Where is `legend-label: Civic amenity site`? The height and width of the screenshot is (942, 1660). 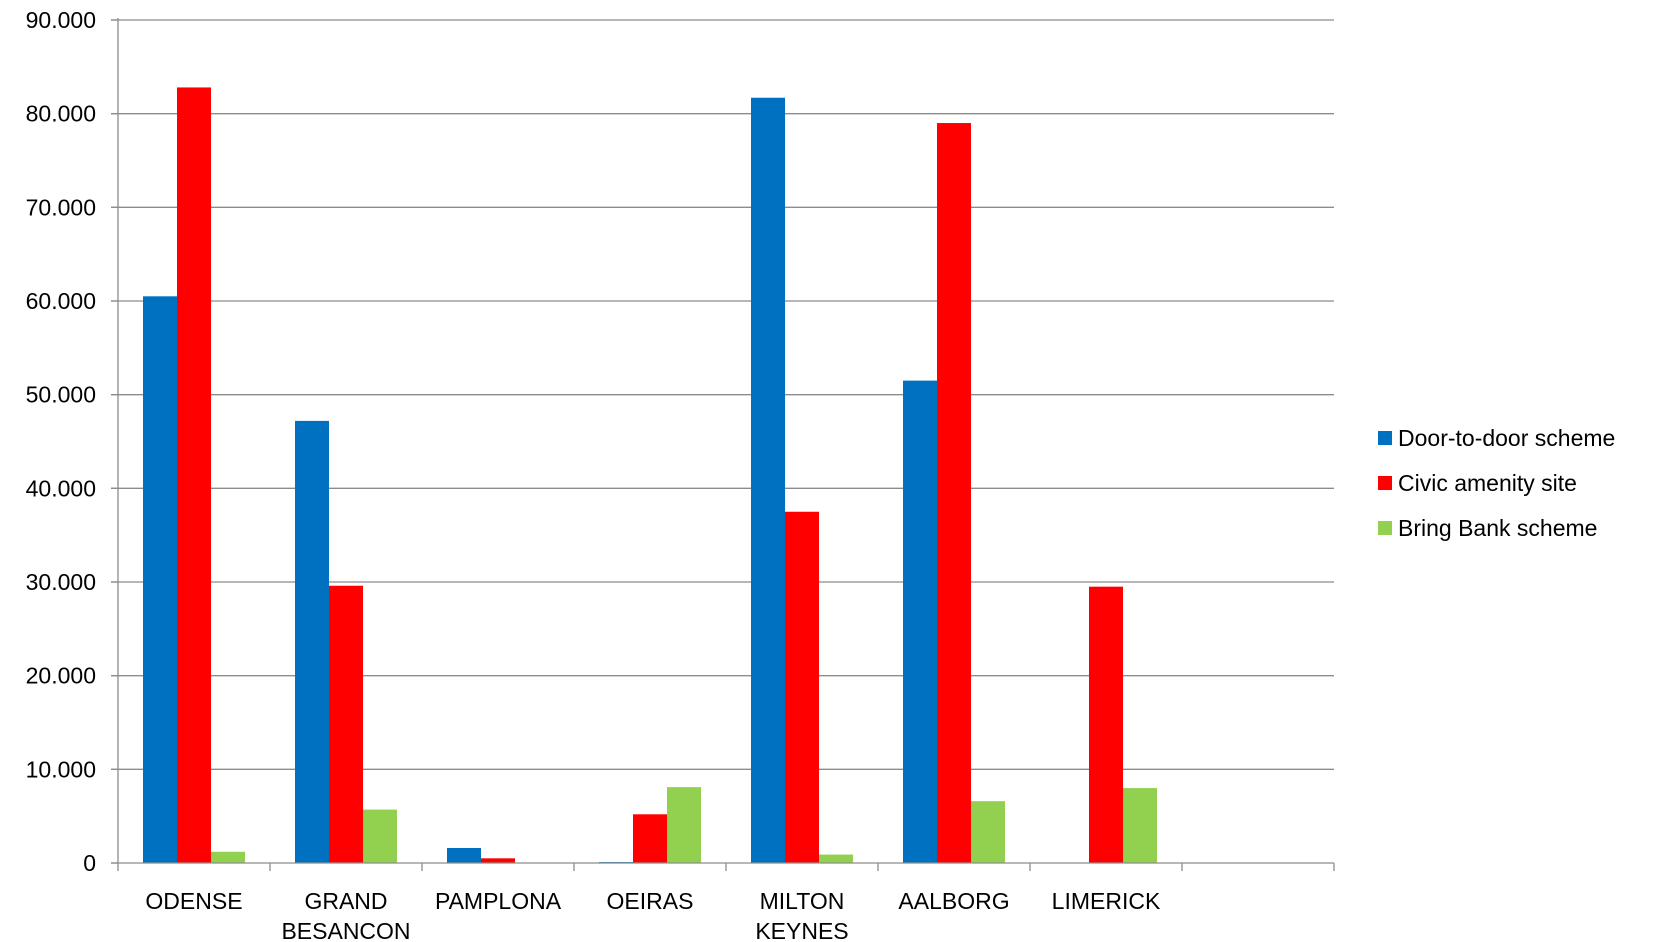 legend-label: Civic amenity site is located at coordinates (1487, 483).